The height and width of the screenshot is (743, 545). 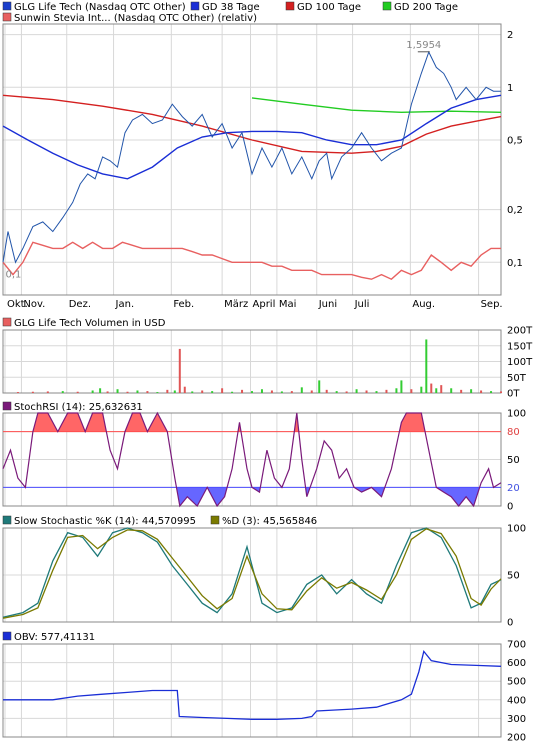 I want to click on volume-y-tick-label: 100T, so click(x=520, y=362).